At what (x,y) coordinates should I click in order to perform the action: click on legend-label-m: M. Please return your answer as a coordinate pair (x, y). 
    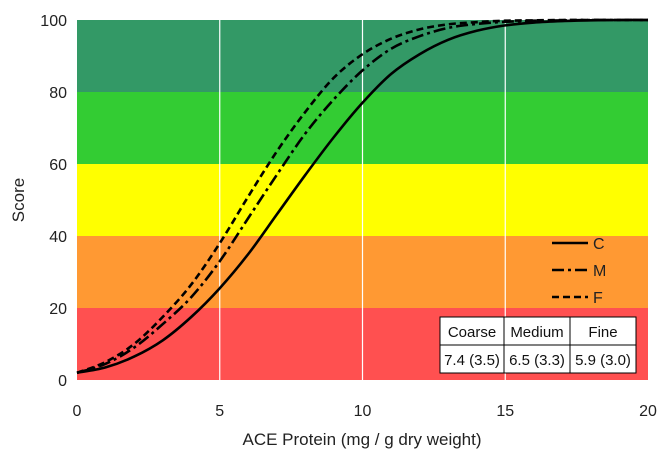
    Looking at the image, I should click on (599, 271).